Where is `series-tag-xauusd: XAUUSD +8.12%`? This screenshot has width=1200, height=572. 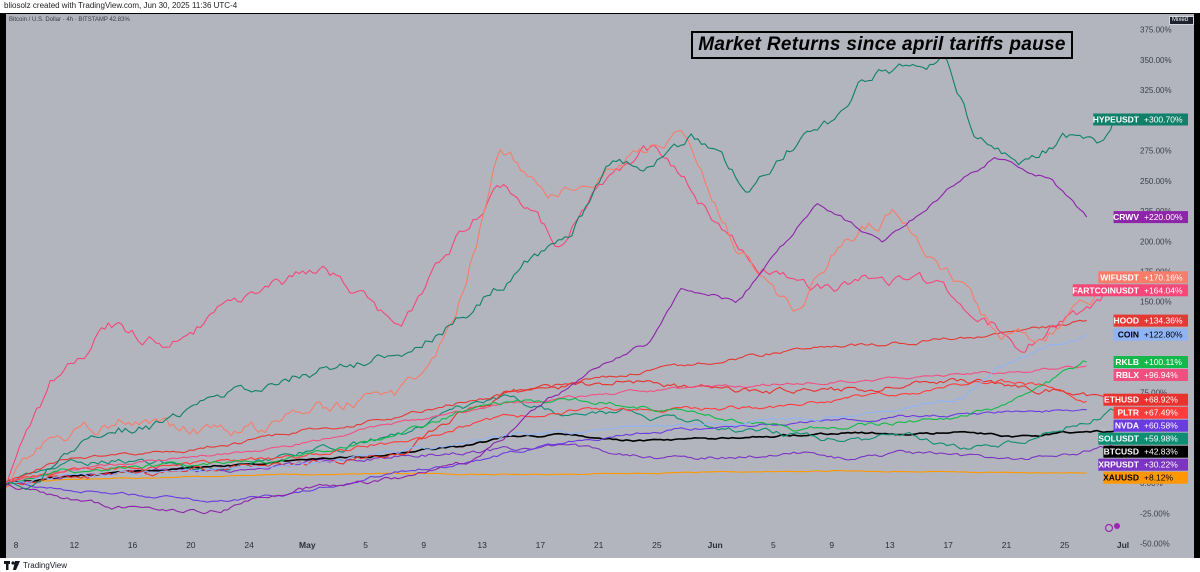
series-tag-xauusd: XAUUSD +8.12% is located at coordinates (1145, 477).